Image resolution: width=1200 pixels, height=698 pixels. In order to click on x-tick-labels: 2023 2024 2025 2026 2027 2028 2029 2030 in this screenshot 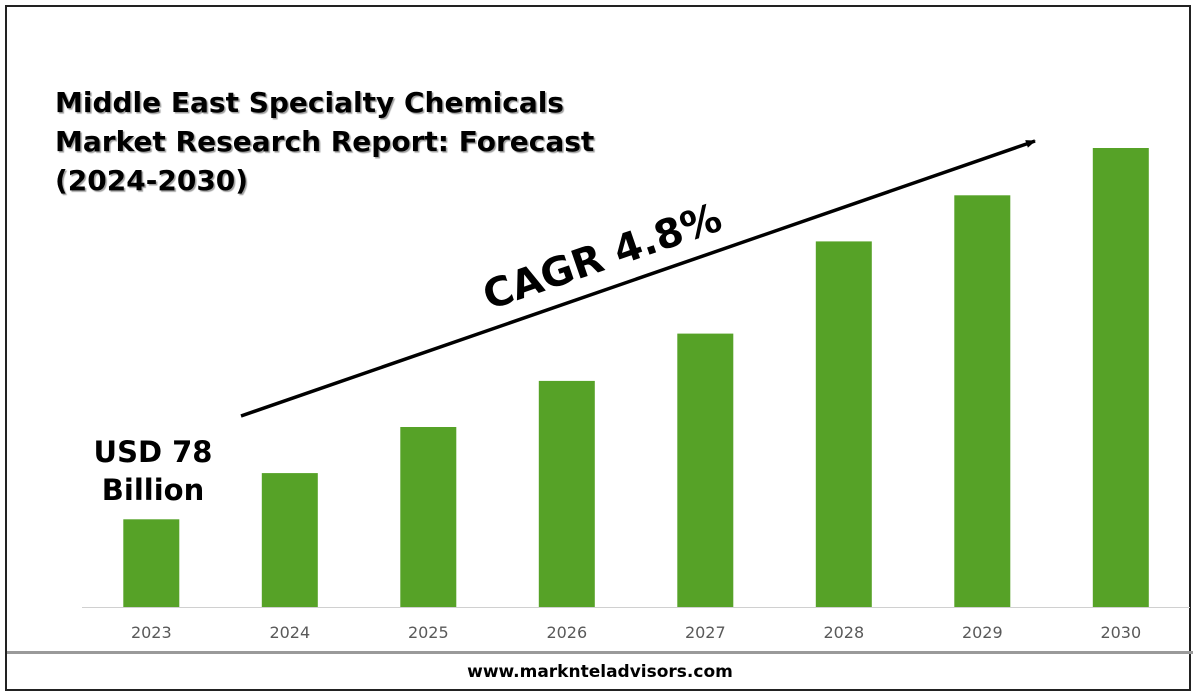, I will do `click(636, 632)`.